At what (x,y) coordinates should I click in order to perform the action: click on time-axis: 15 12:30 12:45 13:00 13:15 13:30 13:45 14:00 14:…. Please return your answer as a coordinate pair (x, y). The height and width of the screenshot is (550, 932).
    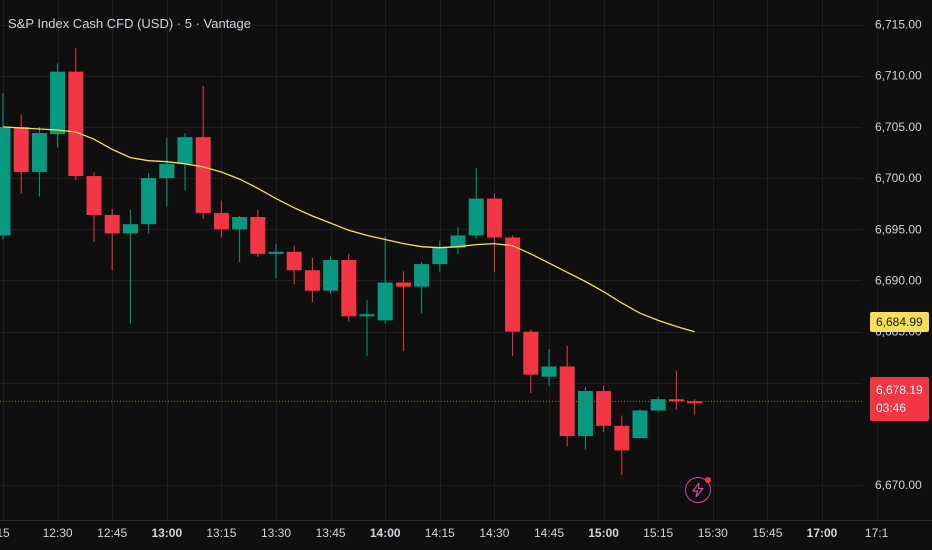
    Looking at the image, I should click on (444, 533).